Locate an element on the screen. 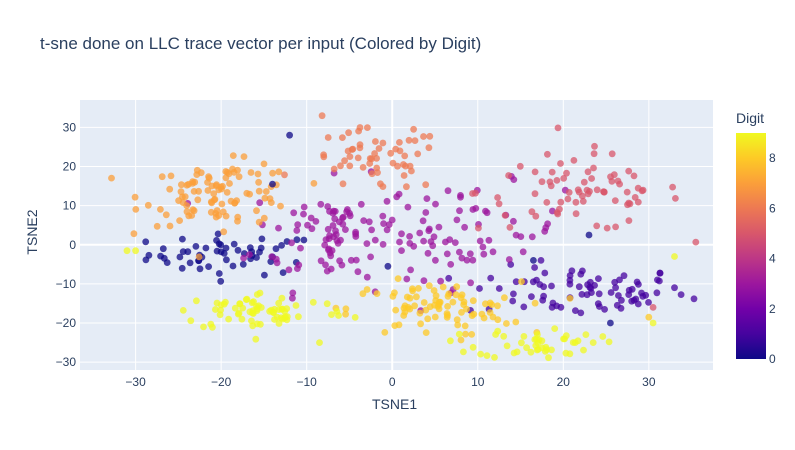 Image resolution: width=795 pixels, height=450 pixels. y-tick-label: −20 is located at coordinates (66, 323).